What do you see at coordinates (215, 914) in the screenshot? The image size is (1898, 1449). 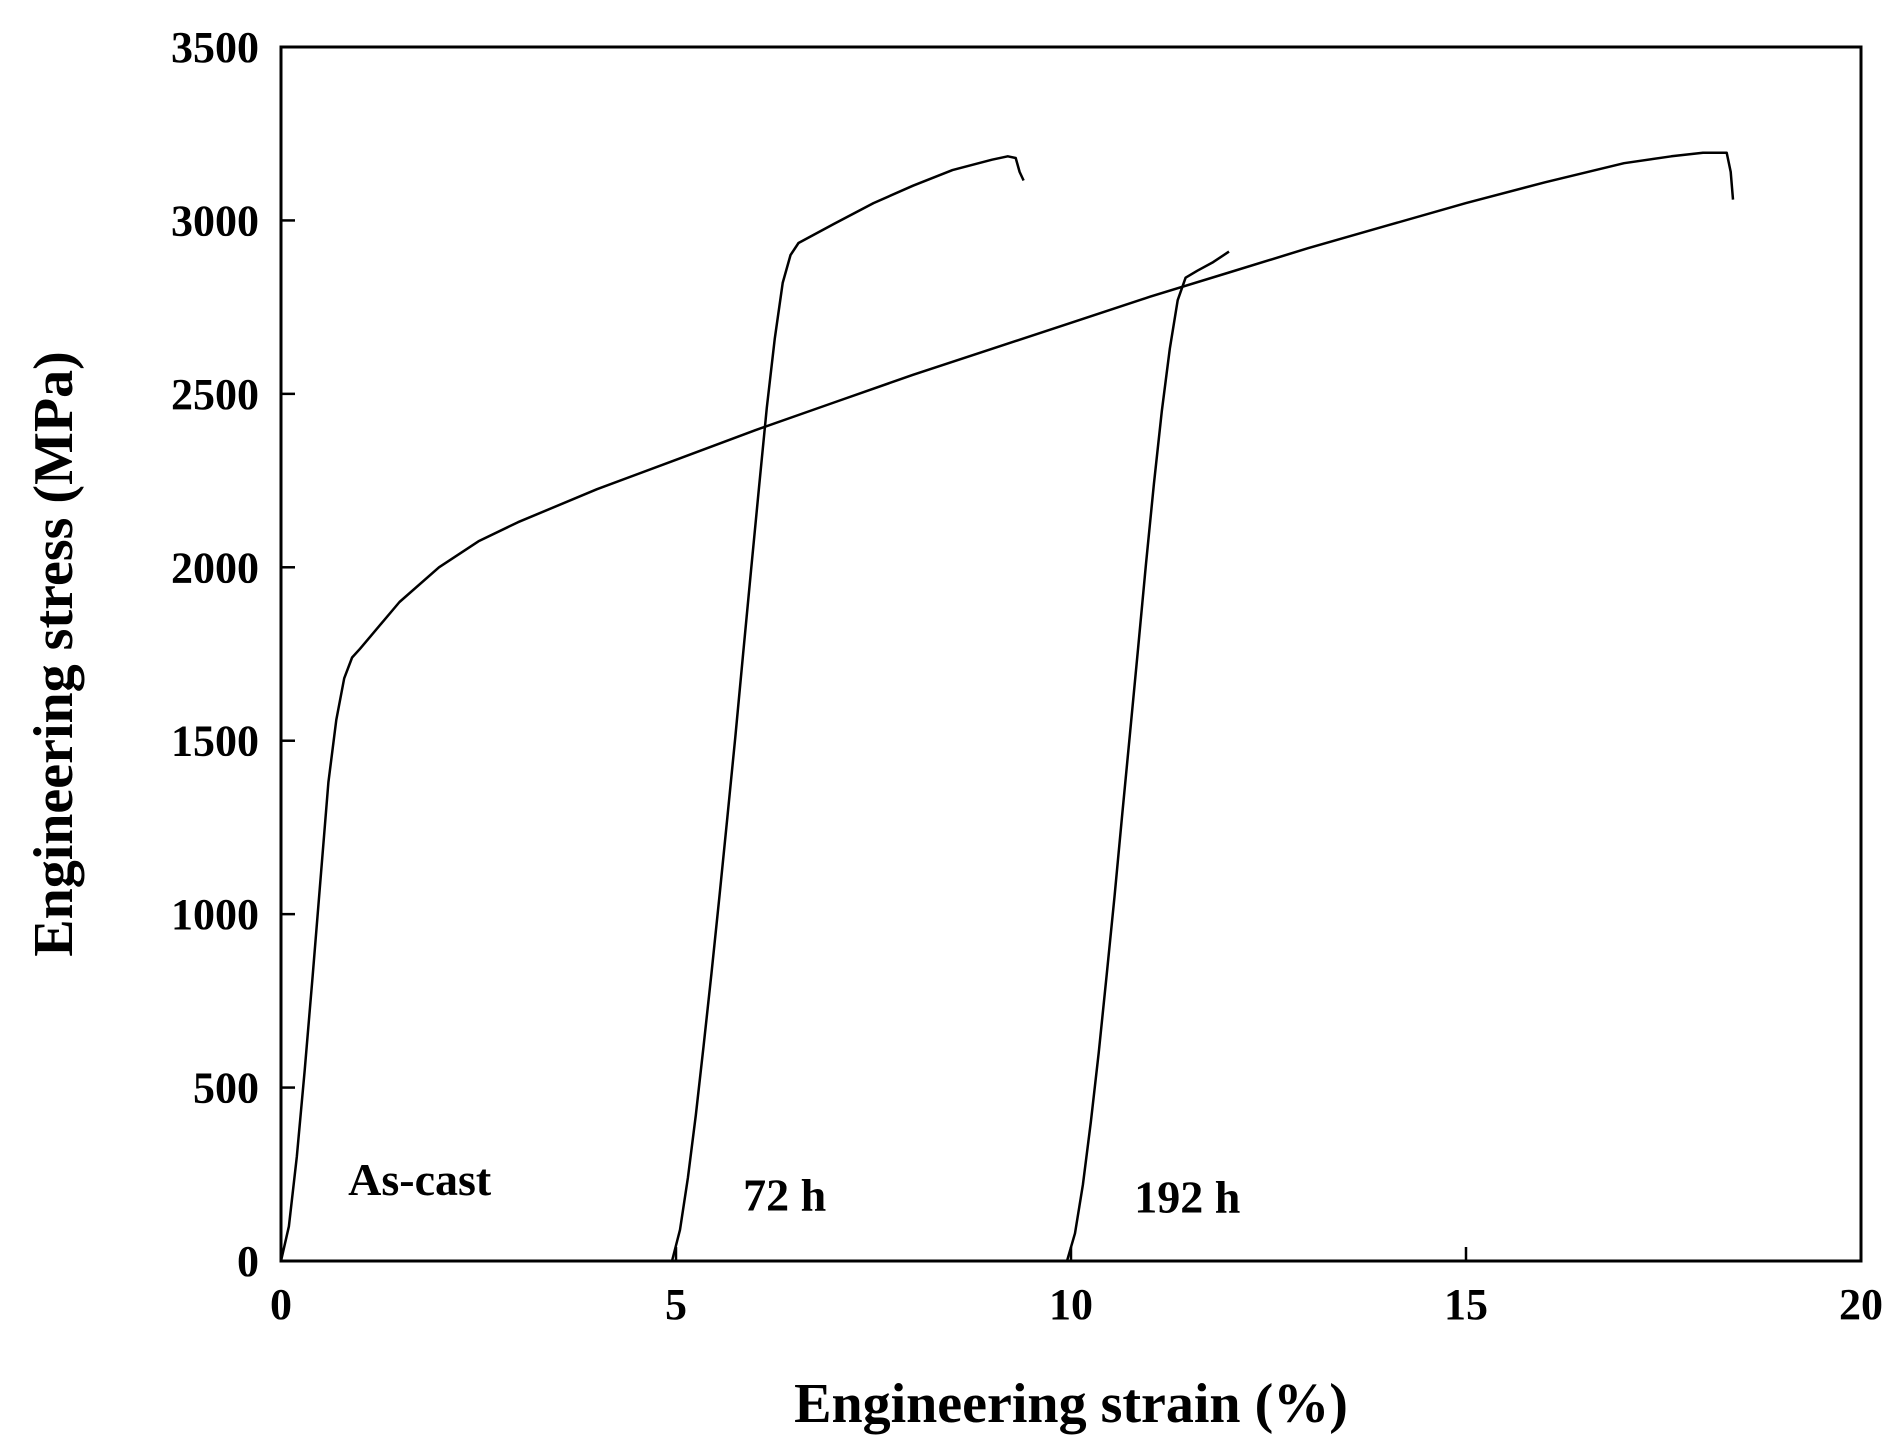 I see `y-tick-label: 1000` at bounding box center [215, 914].